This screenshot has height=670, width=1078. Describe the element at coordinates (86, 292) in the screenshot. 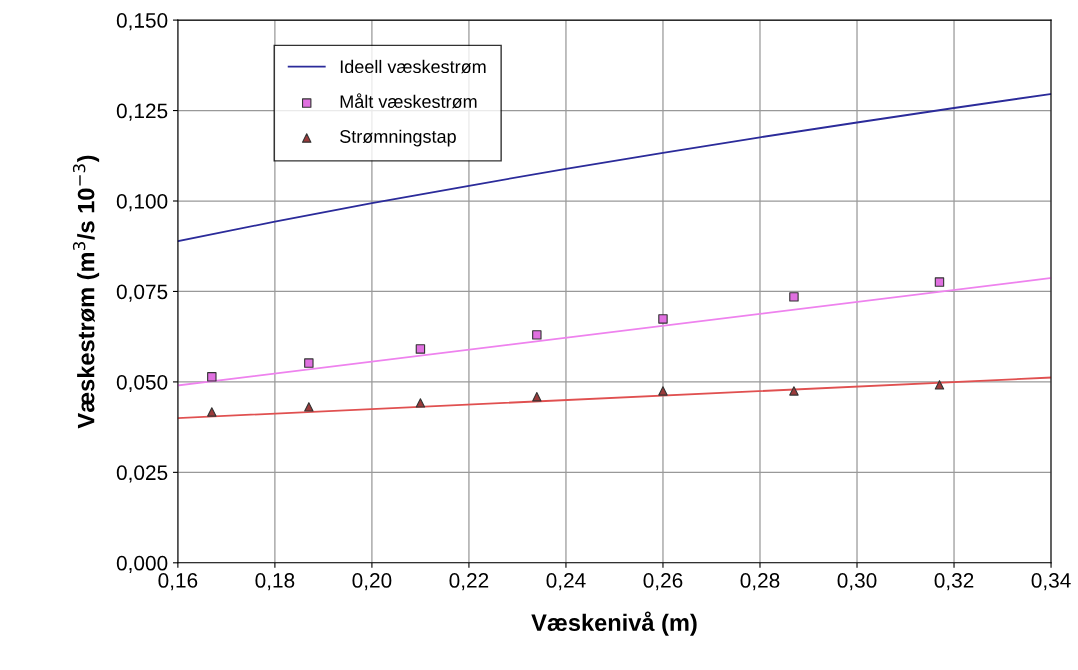

I see `y-axis-title: Væskestrøm (m$^{3}$/s 10$^{−3}$)` at that location.